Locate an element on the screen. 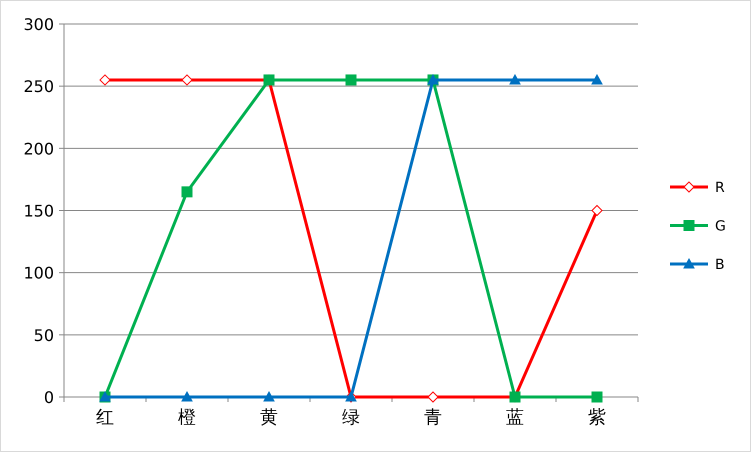 The height and width of the screenshot is (452, 751). x-tick-label: 绿 is located at coordinates (351, 417).